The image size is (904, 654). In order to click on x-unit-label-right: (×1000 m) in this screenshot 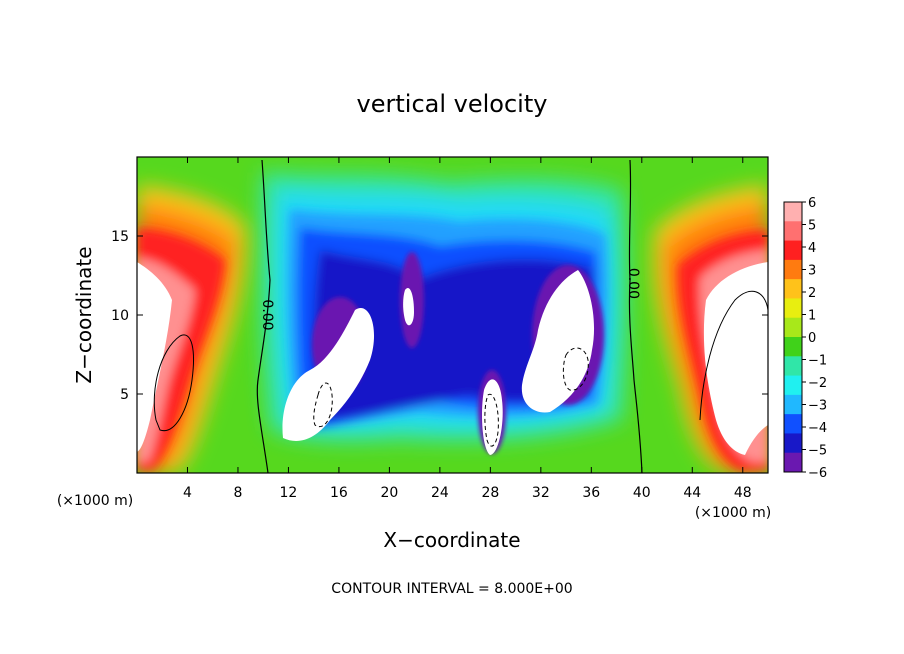, I will do `click(733, 513)`.